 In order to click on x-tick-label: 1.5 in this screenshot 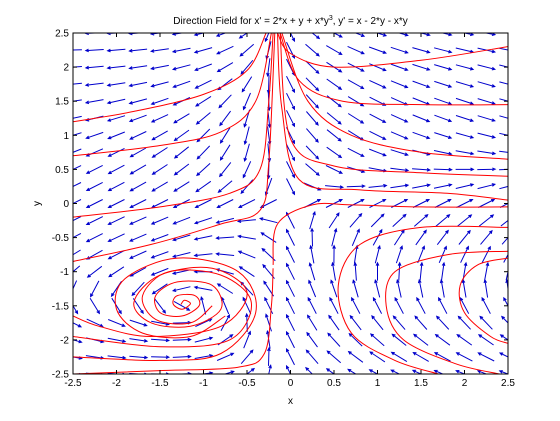, I will do `click(421, 383)`.